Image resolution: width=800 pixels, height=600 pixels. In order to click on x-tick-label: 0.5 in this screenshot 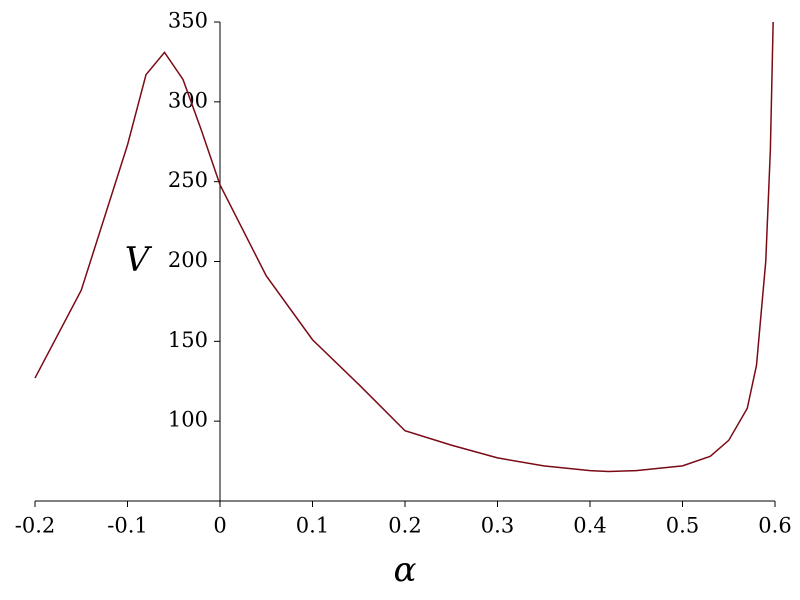, I will do `click(682, 526)`.